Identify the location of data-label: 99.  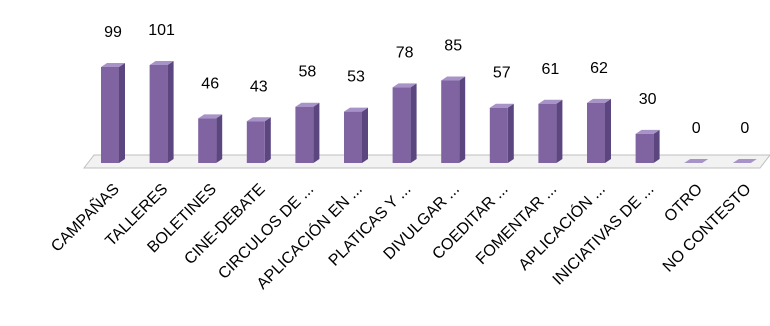
(113, 32).